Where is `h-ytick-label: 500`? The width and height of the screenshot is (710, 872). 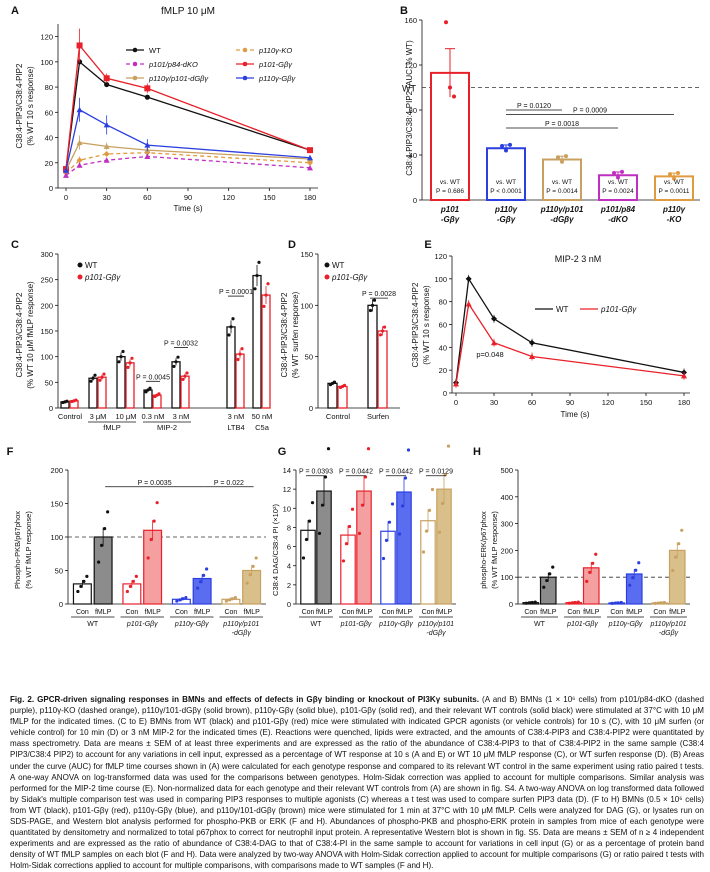 h-ytick-label: 500 is located at coordinates (506, 470).